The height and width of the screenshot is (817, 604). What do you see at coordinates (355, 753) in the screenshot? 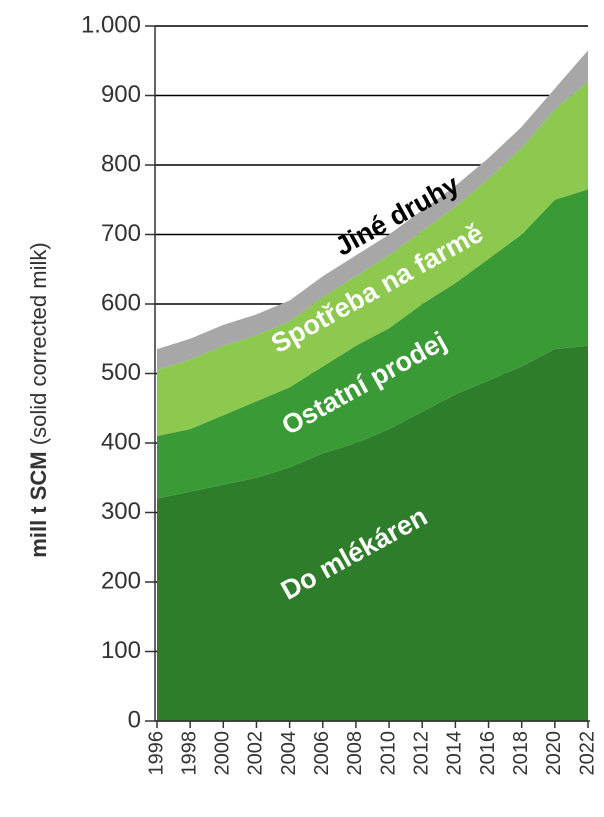
I see `x-tick-label: 2008` at bounding box center [355, 753].